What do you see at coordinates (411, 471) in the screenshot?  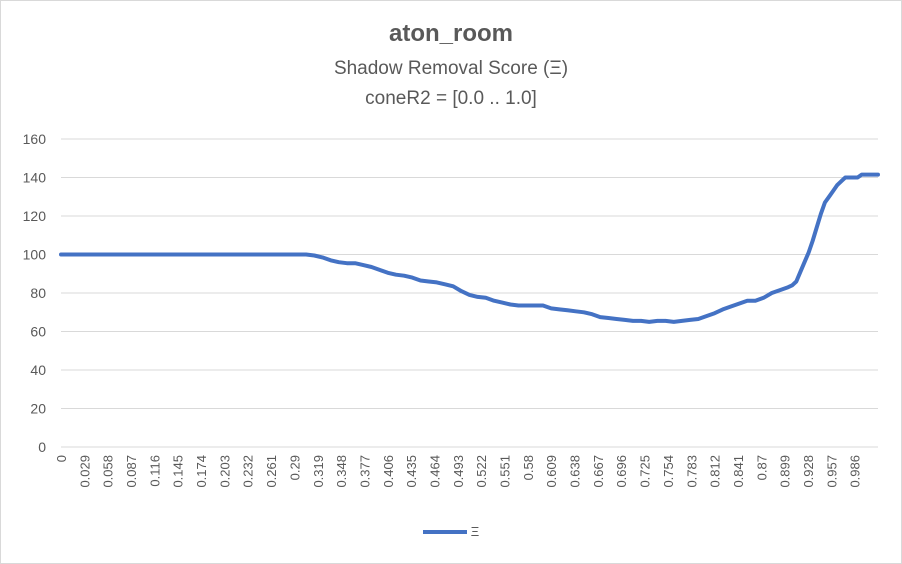 I see `x-tick-label: 0.435` at bounding box center [411, 471].